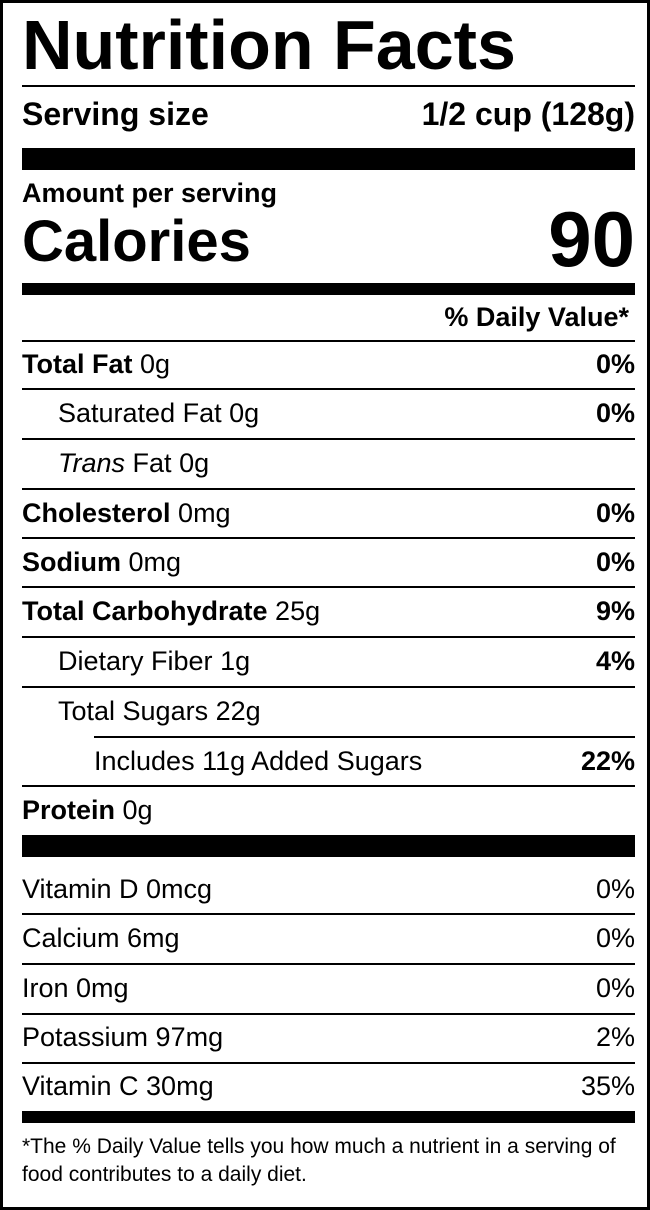 The height and width of the screenshot is (1210, 650). Describe the element at coordinates (607, 1086) in the screenshot. I see `vitamin-daily-value: 35%` at that location.